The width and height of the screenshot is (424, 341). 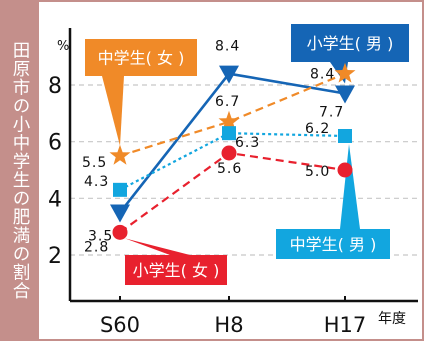 I want to click on x-tick-label: H17, so click(x=345, y=325).